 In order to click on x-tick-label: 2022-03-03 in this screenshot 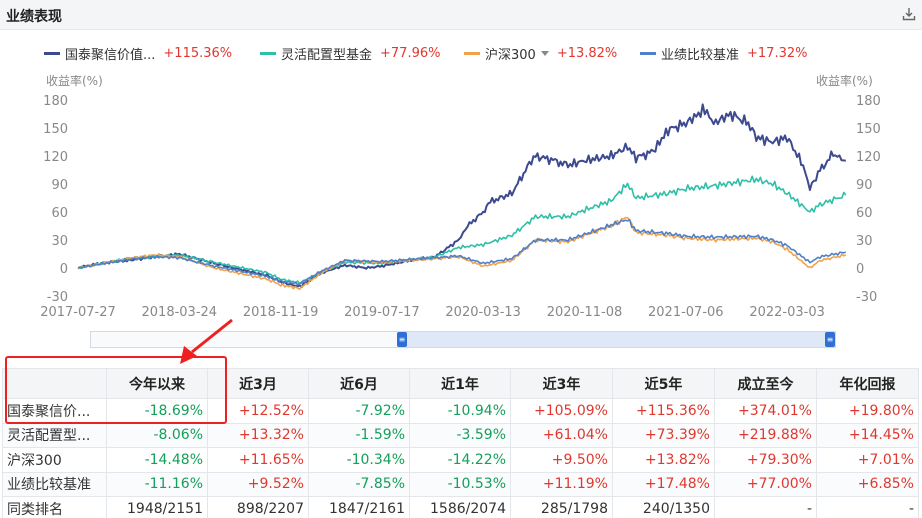, I will do `click(787, 312)`.